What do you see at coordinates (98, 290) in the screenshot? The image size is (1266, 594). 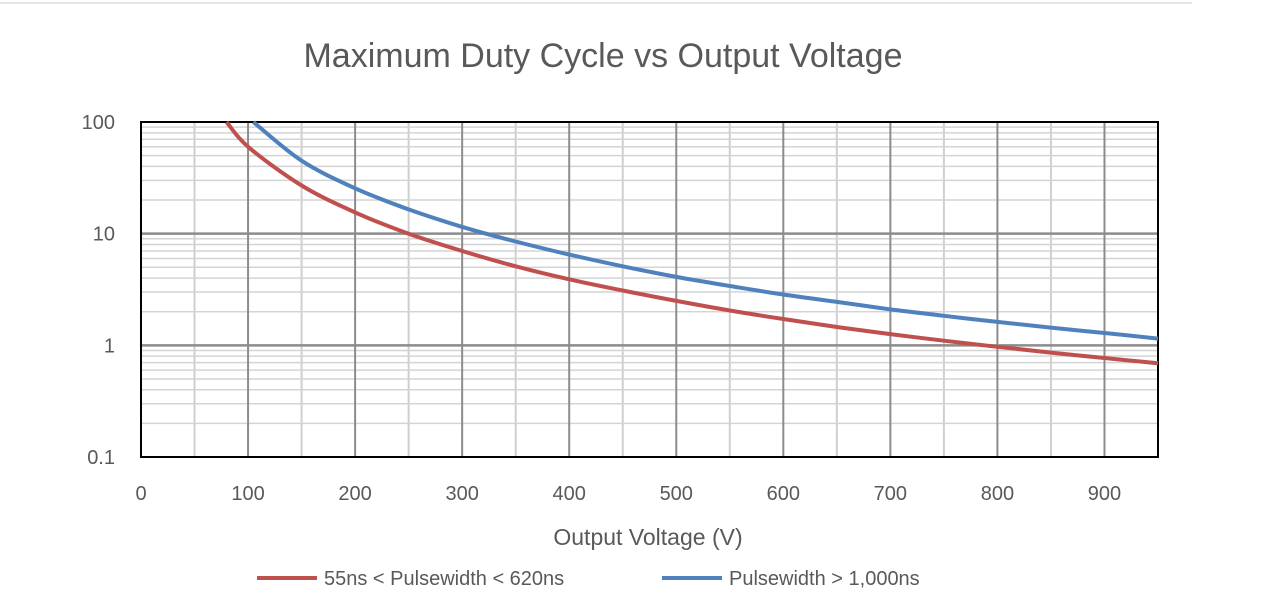 I see `y-axis-tick-labels: 0.1 1 10 100` at bounding box center [98, 290].